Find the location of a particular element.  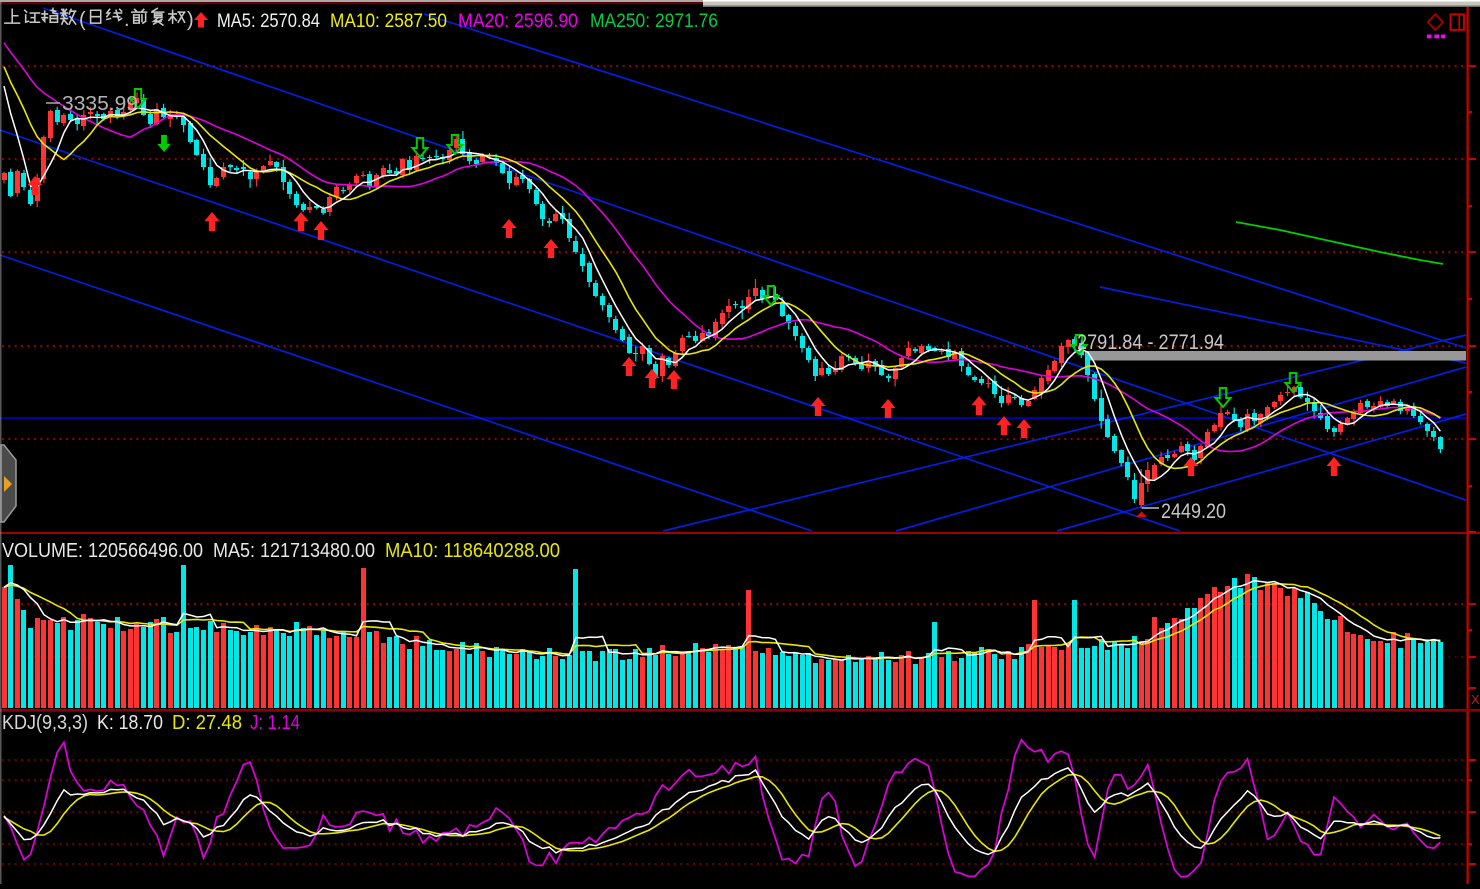

svg-text: MA5: 2570.84 is located at coordinates (268, 21).